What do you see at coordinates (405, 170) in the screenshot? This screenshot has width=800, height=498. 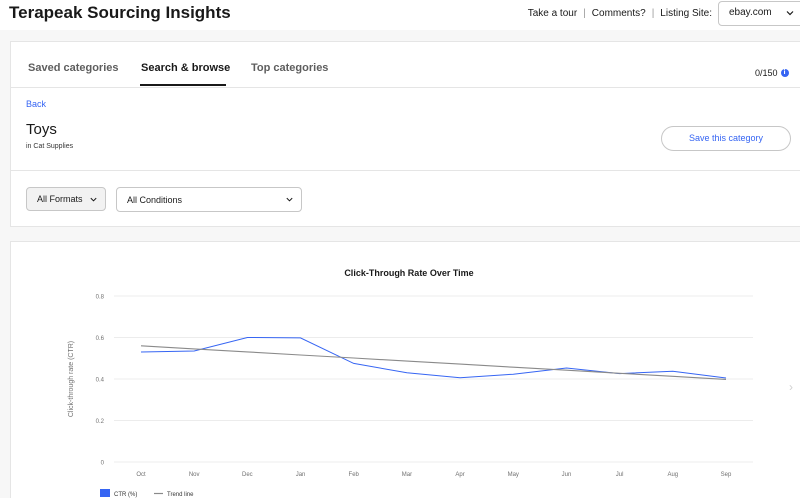 I see `divider` at bounding box center [405, 170].